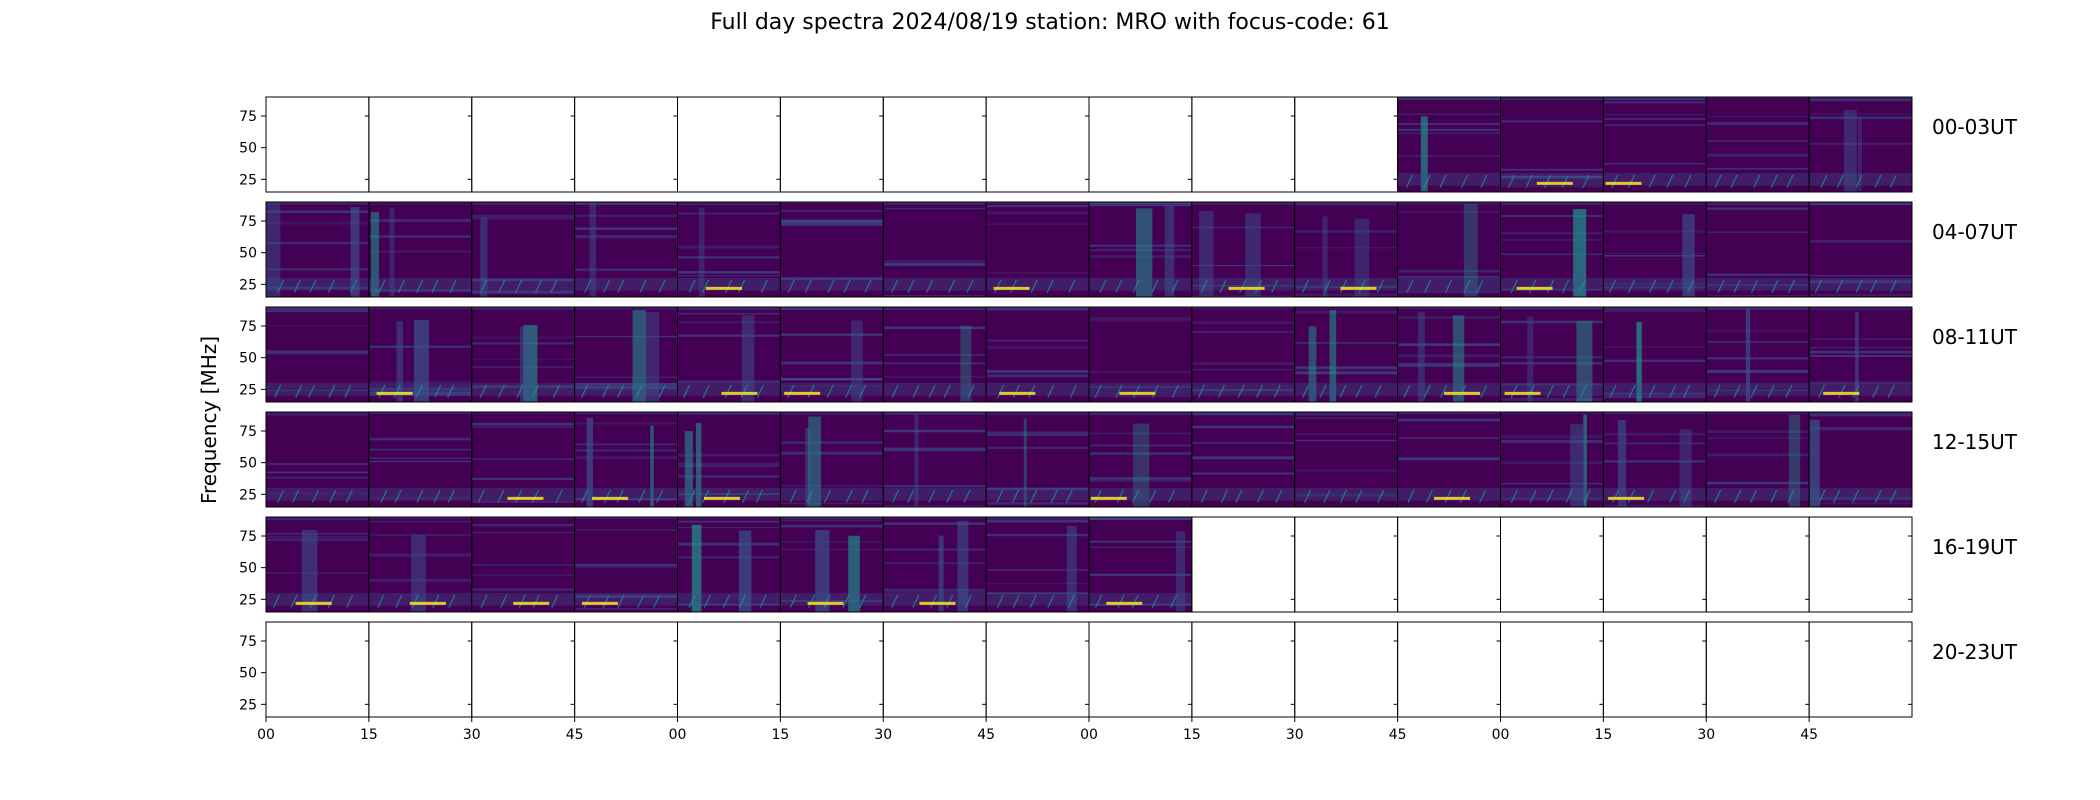 This screenshot has height=800, width=2100. I want to click on y-tick-label: 25, so click(248, 705).